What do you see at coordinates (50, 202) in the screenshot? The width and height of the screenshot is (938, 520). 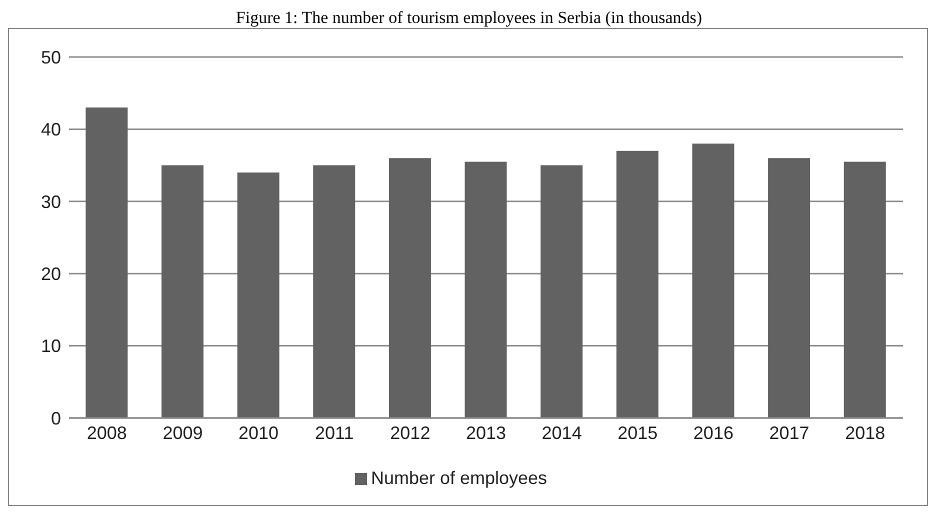 I see `y-tick-label: 30` at bounding box center [50, 202].